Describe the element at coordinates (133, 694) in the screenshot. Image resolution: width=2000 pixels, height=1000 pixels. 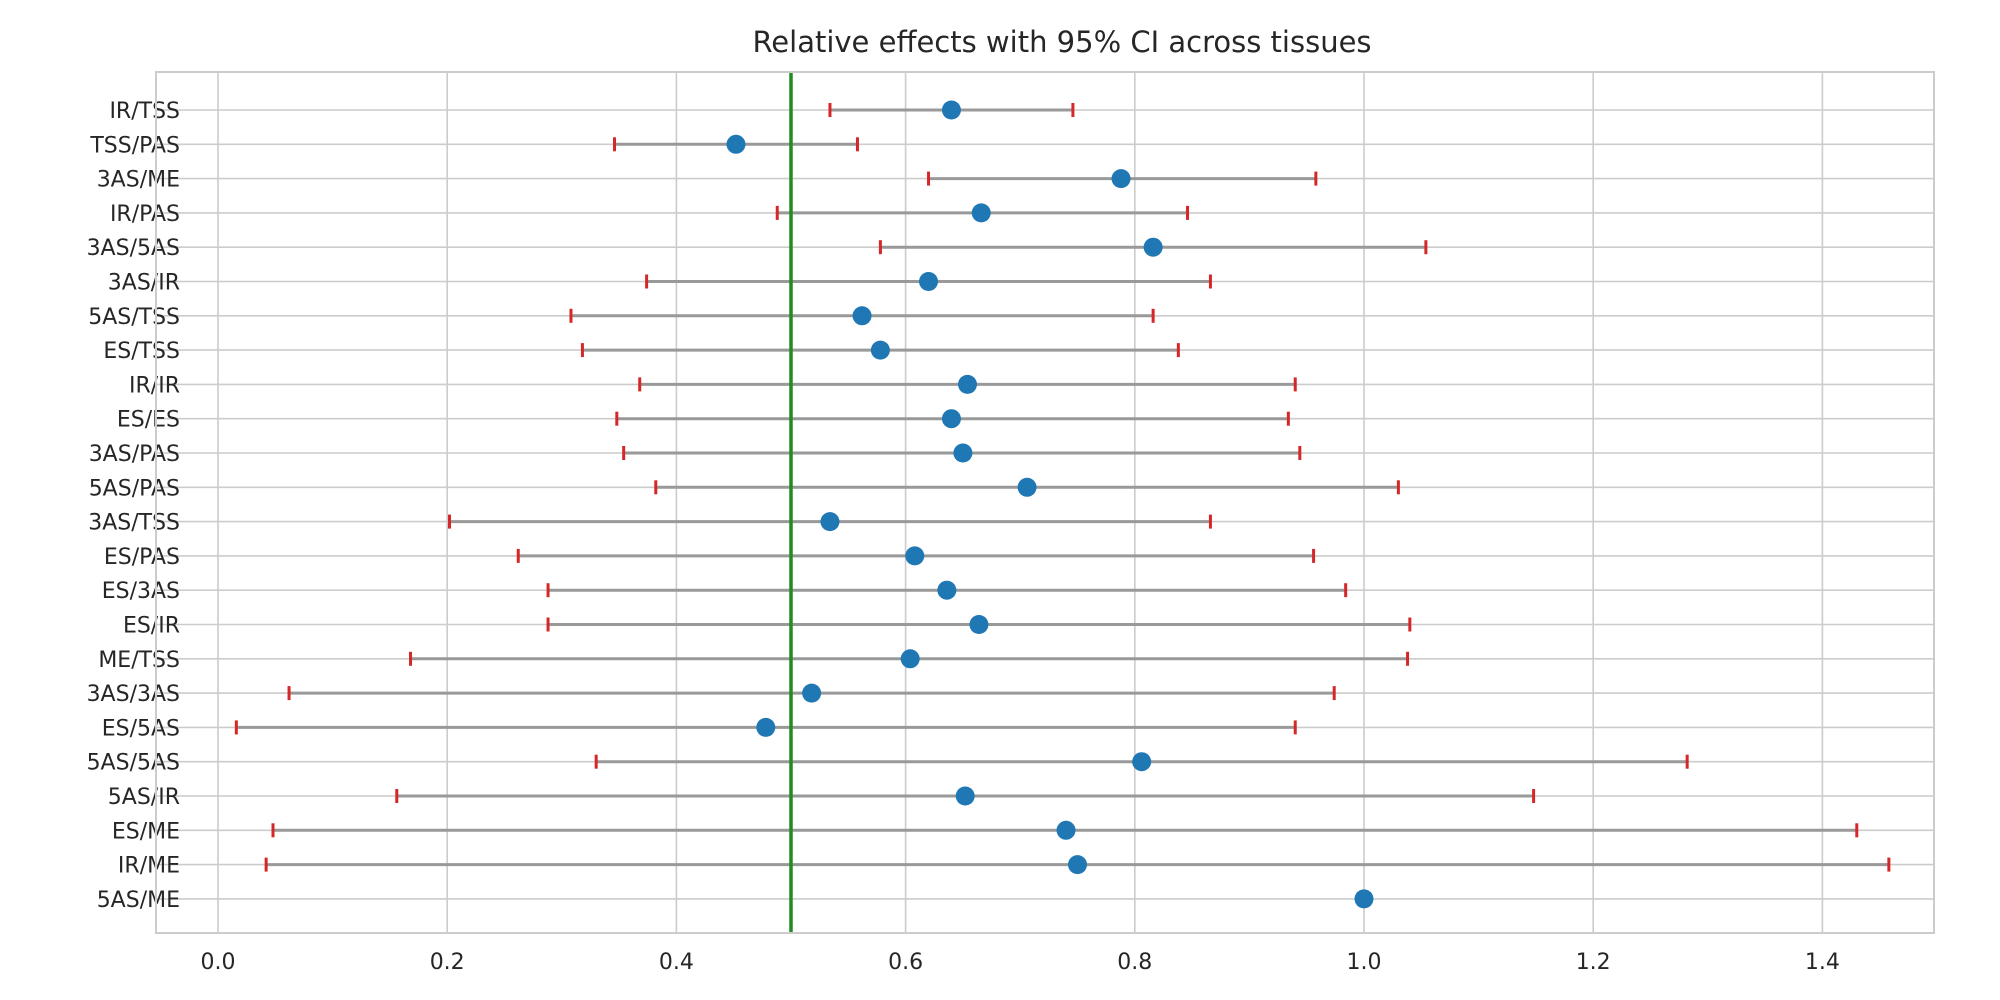
I see `y-tick-label: 3AS/3AS` at that location.